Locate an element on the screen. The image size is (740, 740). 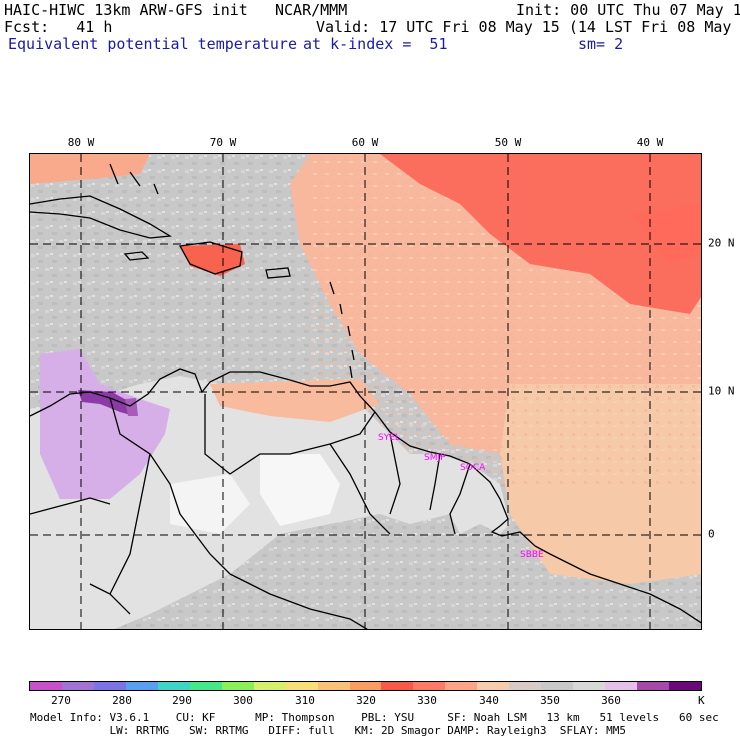
colorbar is located at coordinates (365, 686).